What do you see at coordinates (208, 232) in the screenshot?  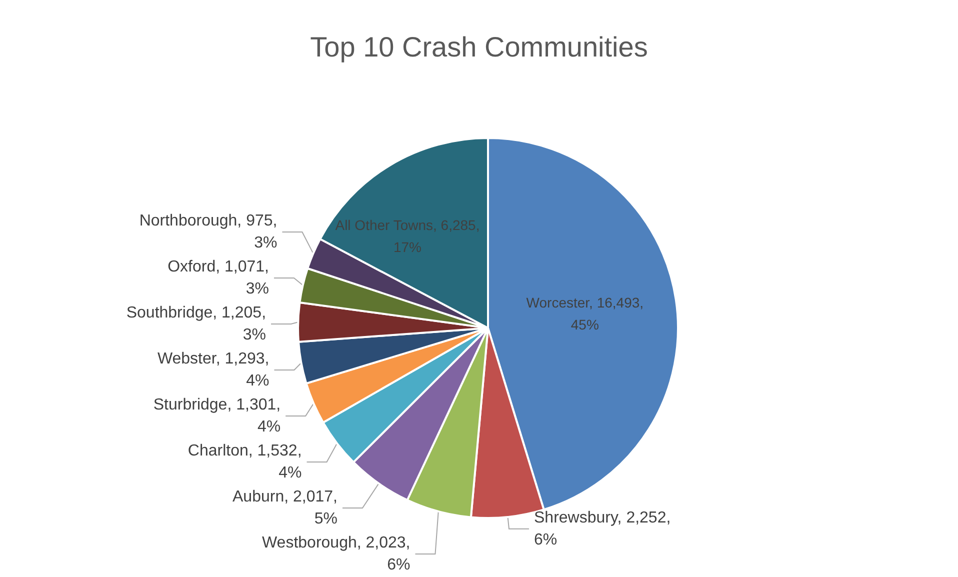 I see `slice-label: Northborough, 975, 3%` at bounding box center [208, 232].